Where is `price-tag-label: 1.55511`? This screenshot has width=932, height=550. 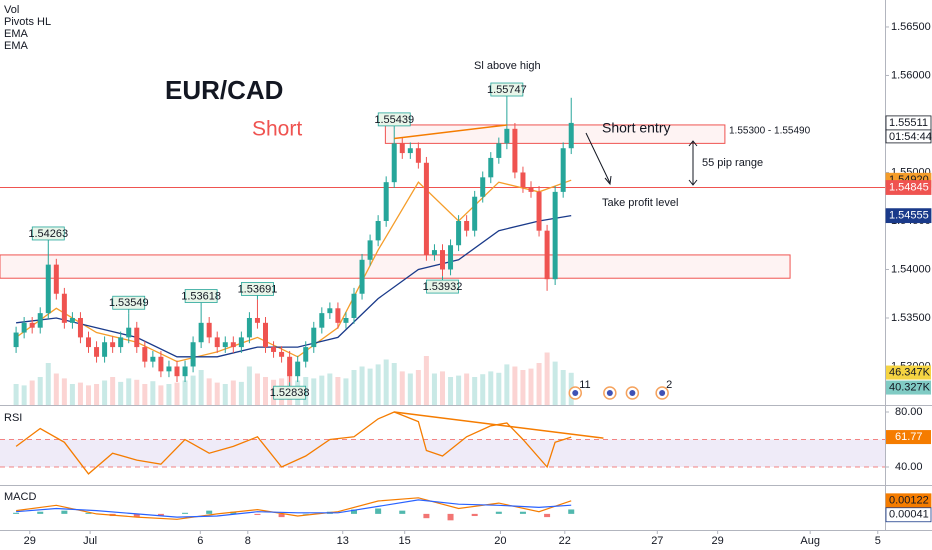 price-tag-label: 1.55511 is located at coordinates (908, 123).